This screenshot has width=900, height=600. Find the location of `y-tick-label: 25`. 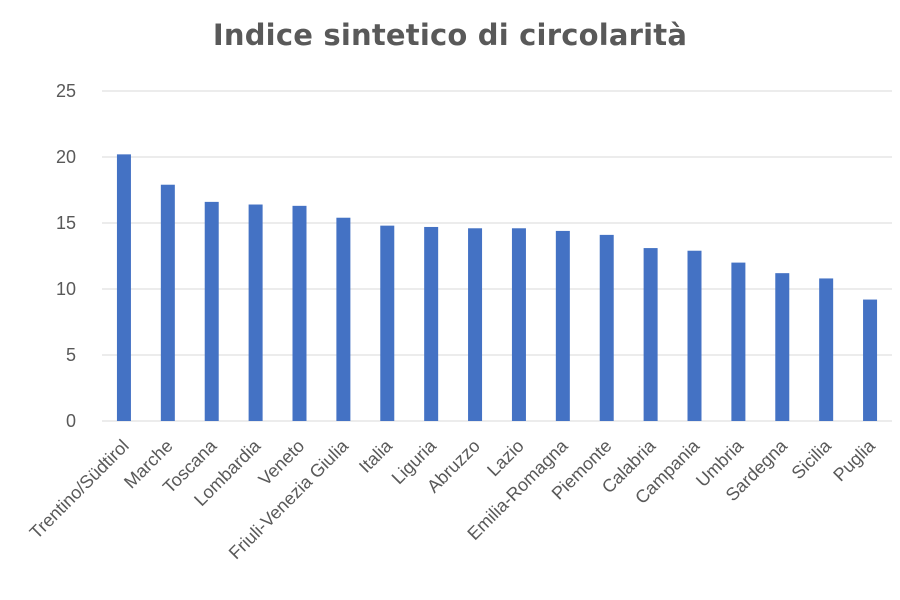

y-tick-label: 25 is located at coordinates (66, 91).